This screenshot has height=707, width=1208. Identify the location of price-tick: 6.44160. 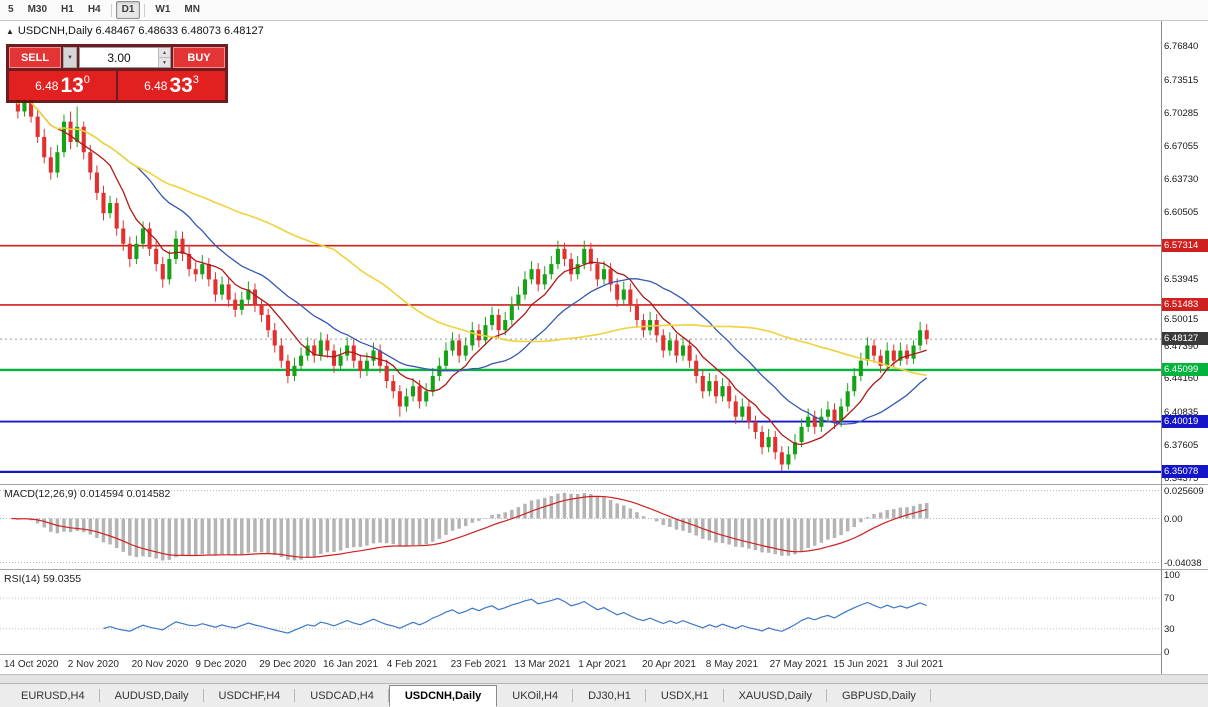
(1181, 379).